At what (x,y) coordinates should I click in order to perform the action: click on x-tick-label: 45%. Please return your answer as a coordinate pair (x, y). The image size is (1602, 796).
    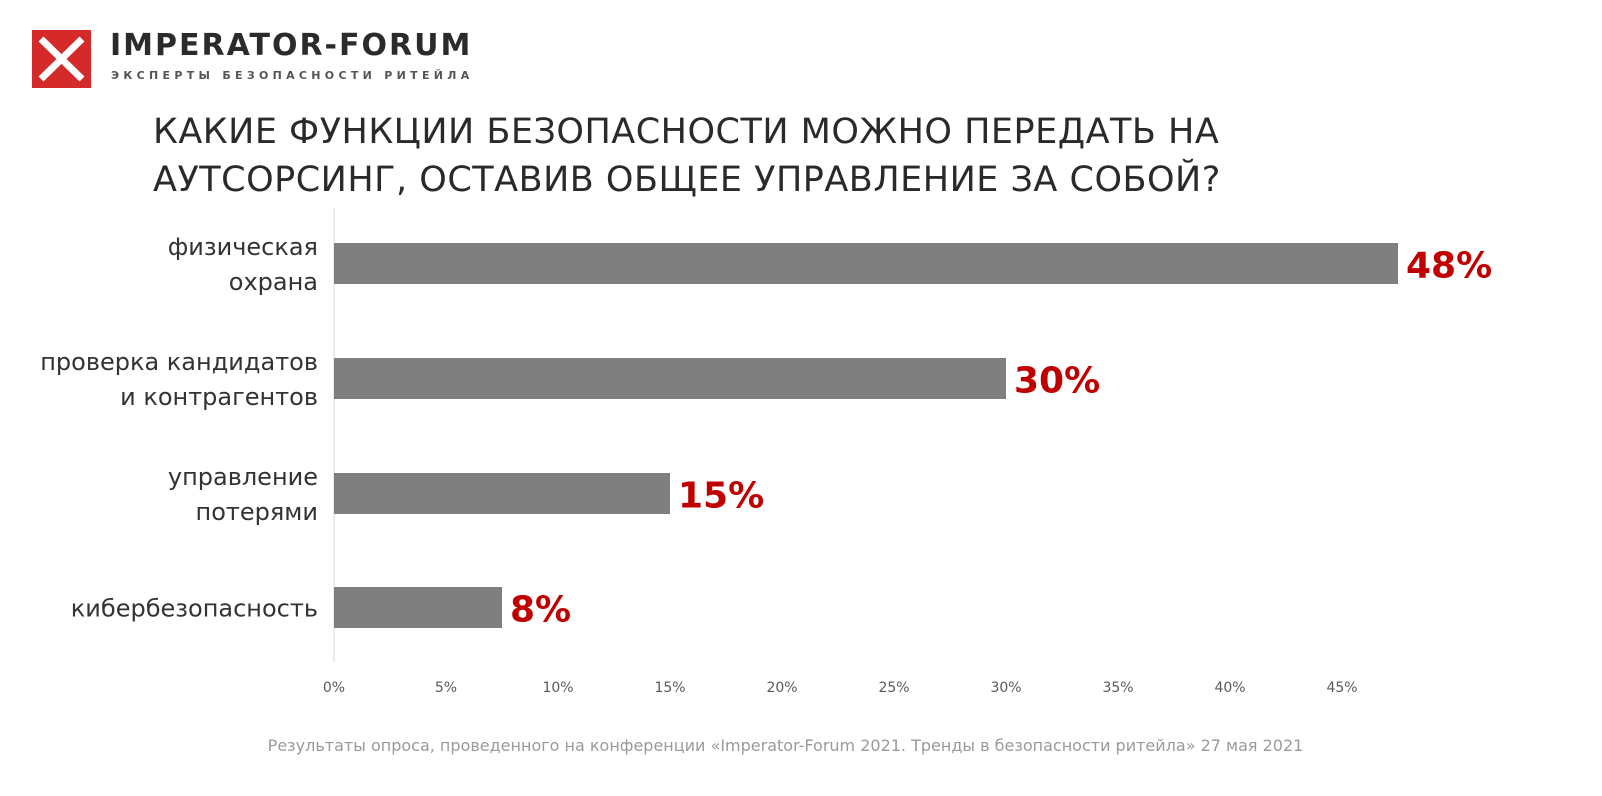
    Looking at the image, I should click on (1341, 688).